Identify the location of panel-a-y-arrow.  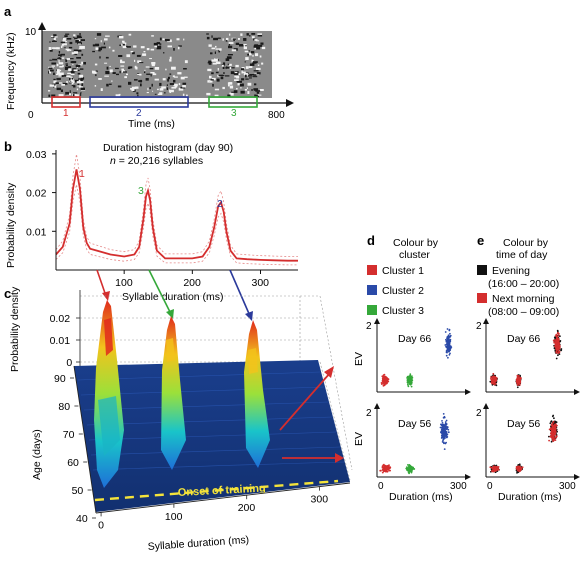
(42, 26).